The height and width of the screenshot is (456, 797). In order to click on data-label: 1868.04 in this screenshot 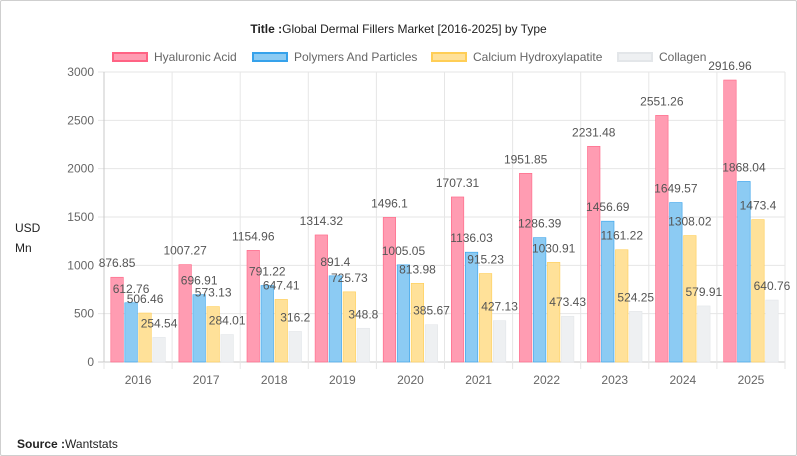, I will do `click(744, 167)`.